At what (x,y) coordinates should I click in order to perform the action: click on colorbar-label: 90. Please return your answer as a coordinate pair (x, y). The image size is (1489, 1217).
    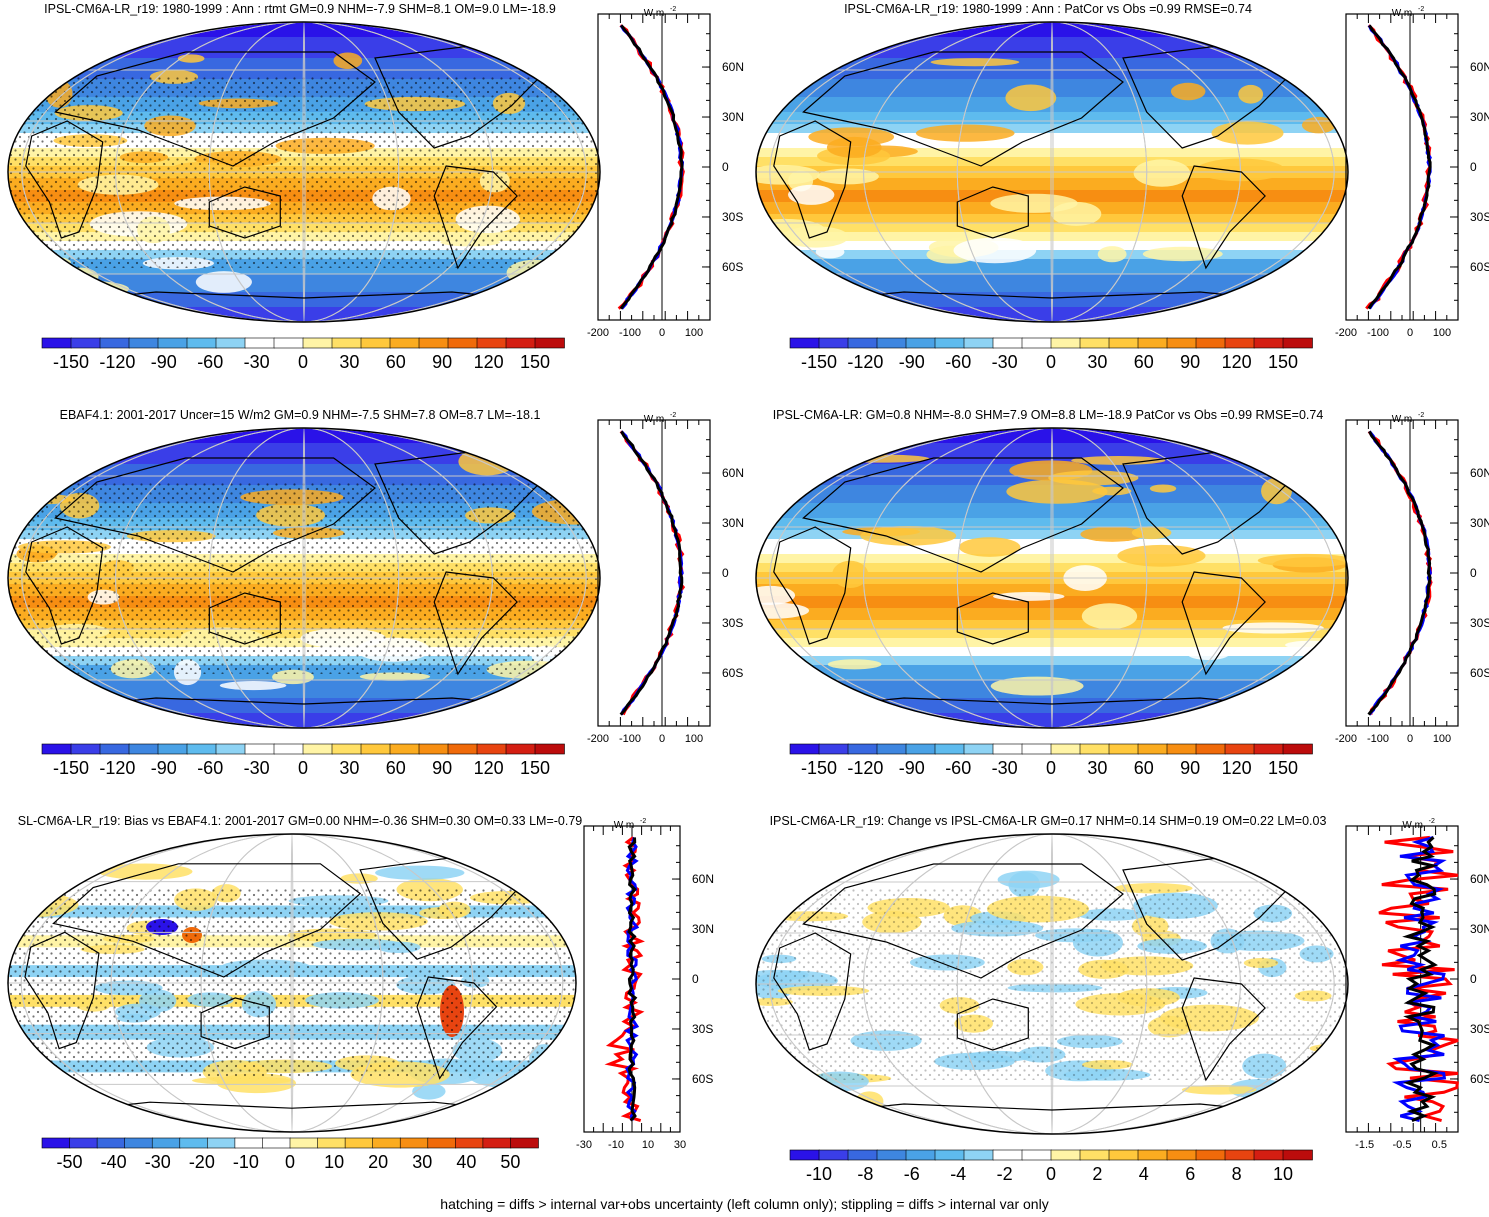
    Looking at the image, I should click on (1190, 362).